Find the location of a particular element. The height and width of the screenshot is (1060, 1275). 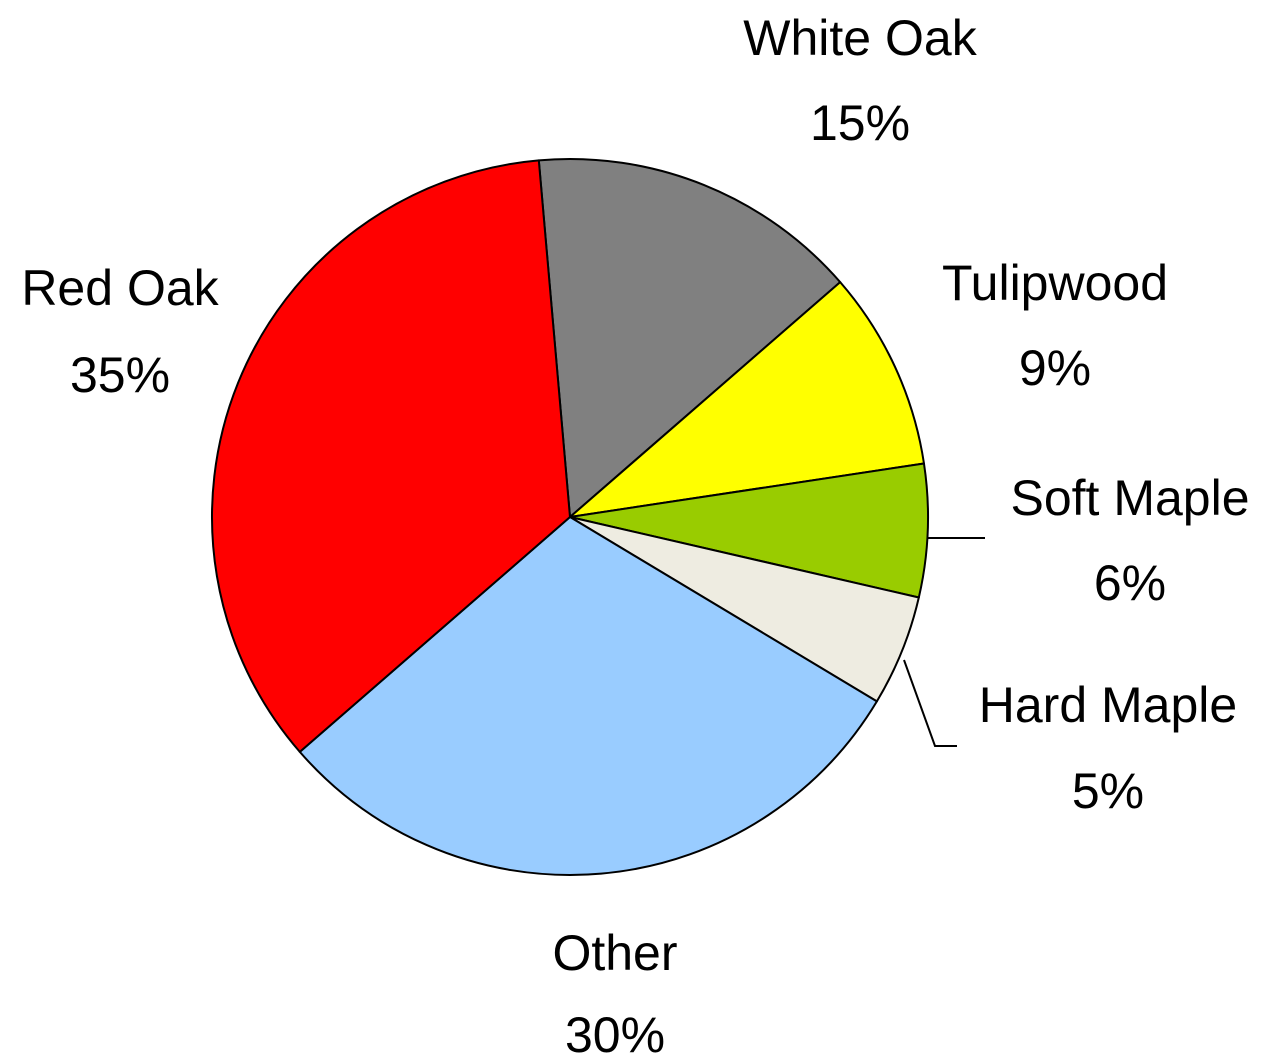

value-other: 30% is located at coordinates (615, 1033).